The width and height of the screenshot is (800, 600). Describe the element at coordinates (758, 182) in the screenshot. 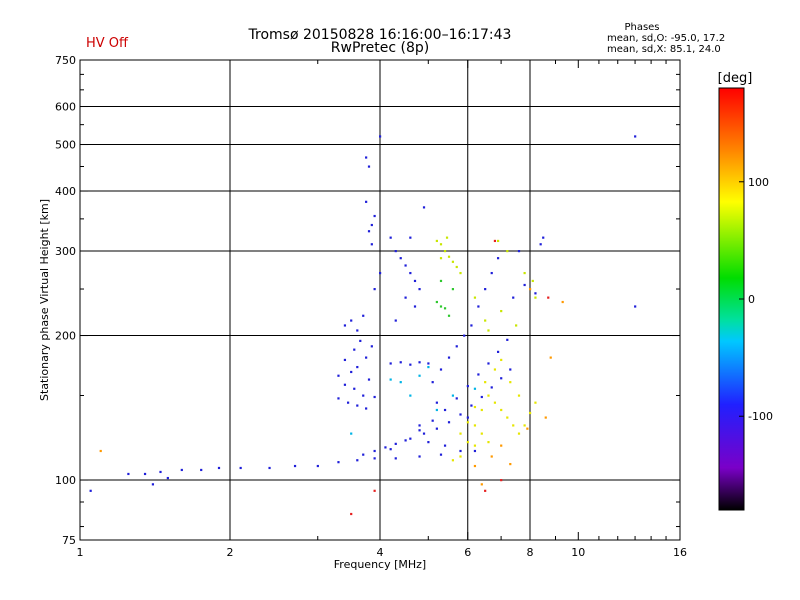

I see `colorbar-tick-label: 100` at that location.